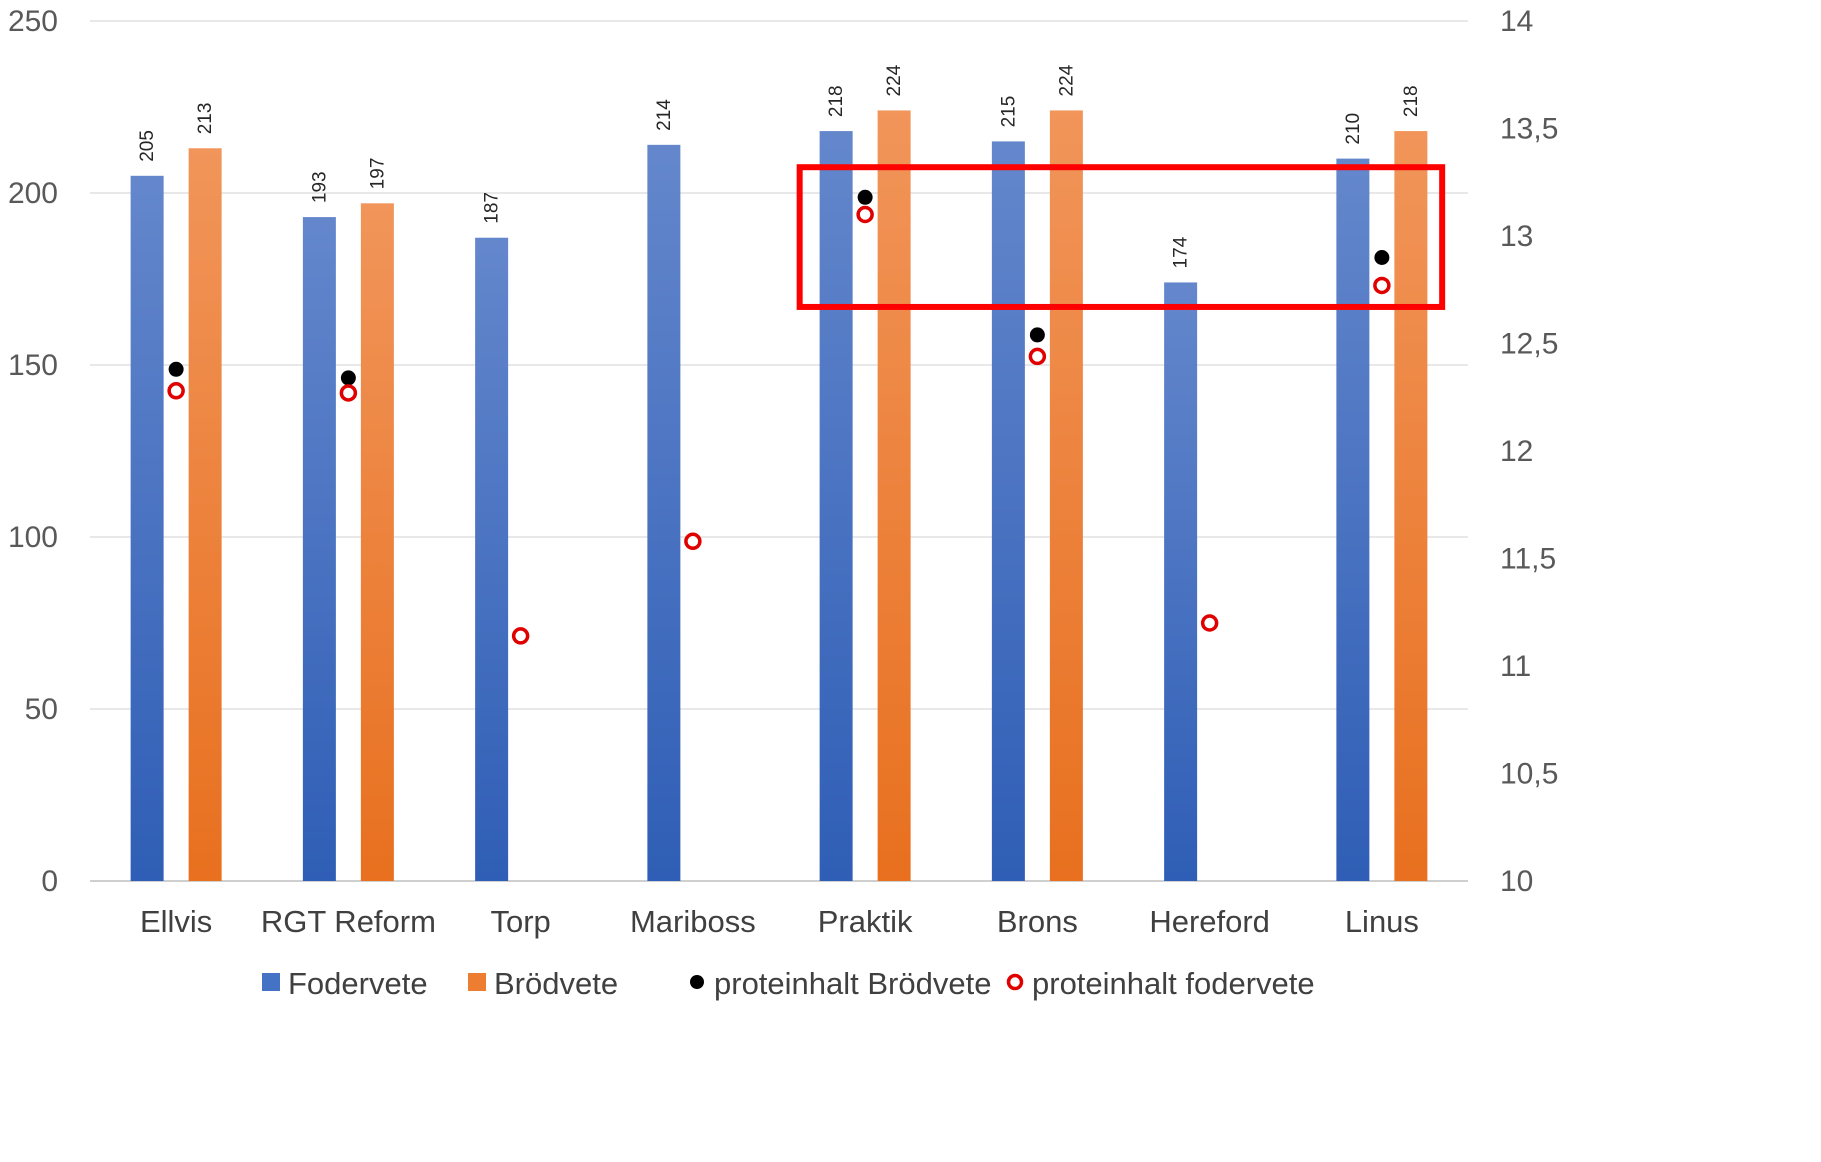  Describe the element at coordinates (33, 193) in the screenshot. I see `y-left-tick-label: 200` at that location.